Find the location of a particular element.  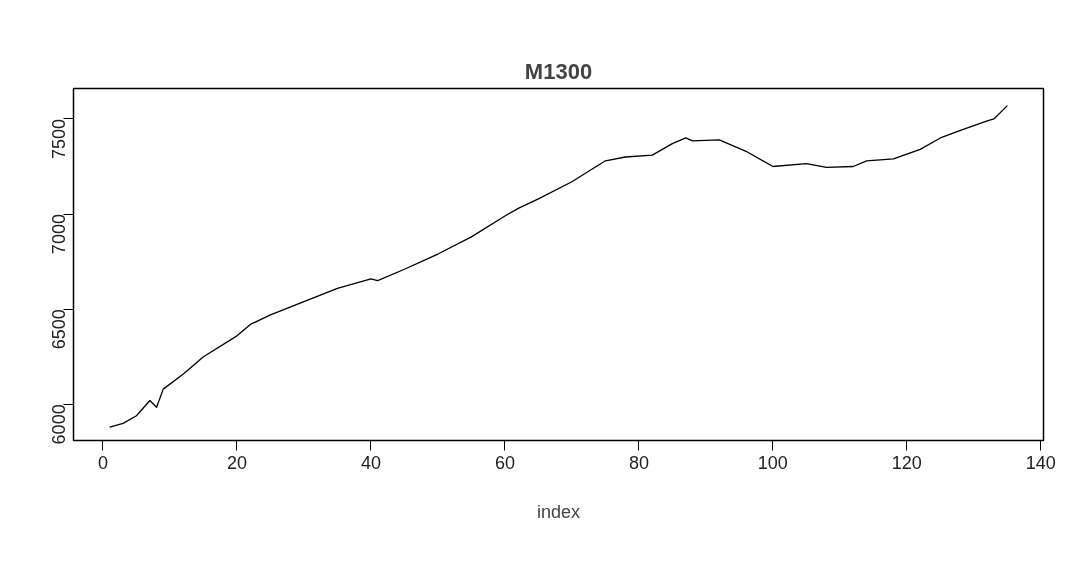

y-tick-label: 6000 is located at coordinates (59, 424).